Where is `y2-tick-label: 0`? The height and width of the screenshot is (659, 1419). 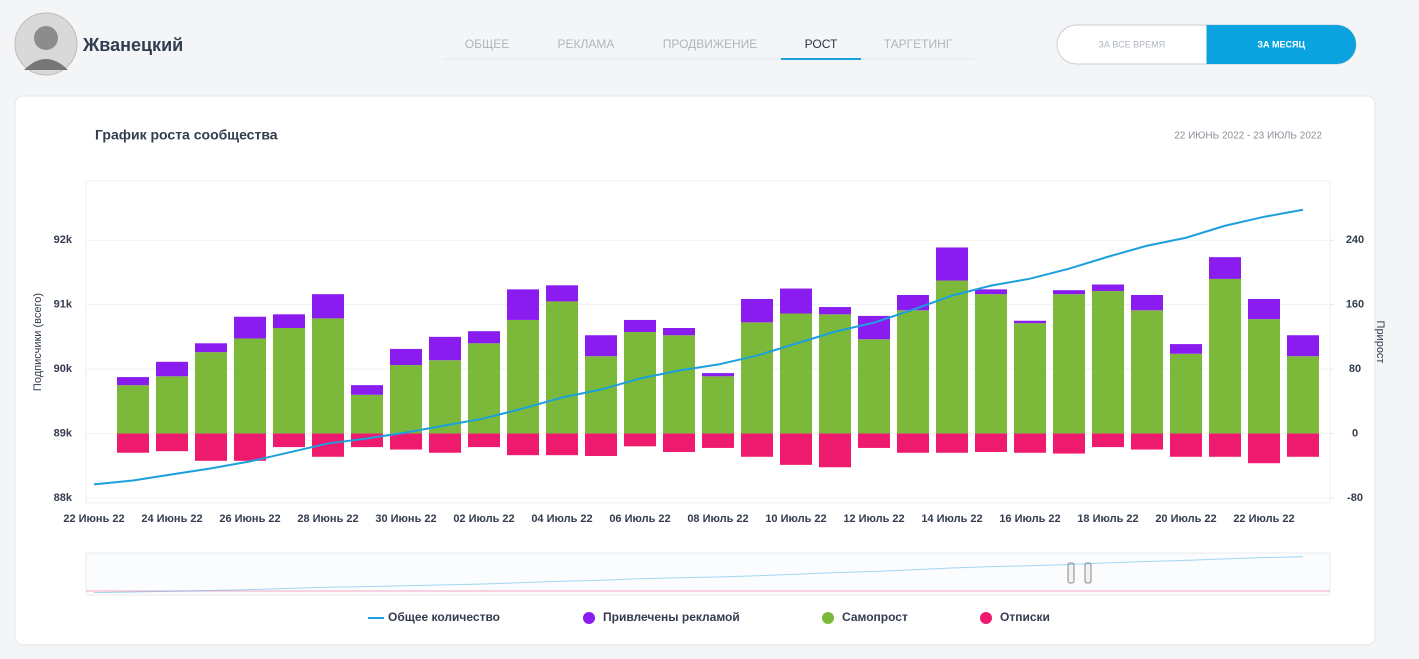
y2-tick-label: 0 is located at coordinates (1355, 433).